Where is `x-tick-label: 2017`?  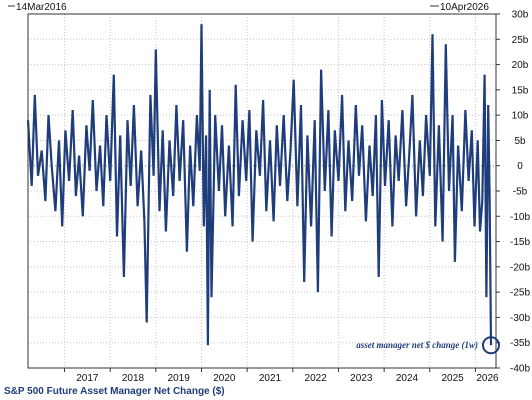 x-tick-label: 2017 is located at coordinates (87, 378).